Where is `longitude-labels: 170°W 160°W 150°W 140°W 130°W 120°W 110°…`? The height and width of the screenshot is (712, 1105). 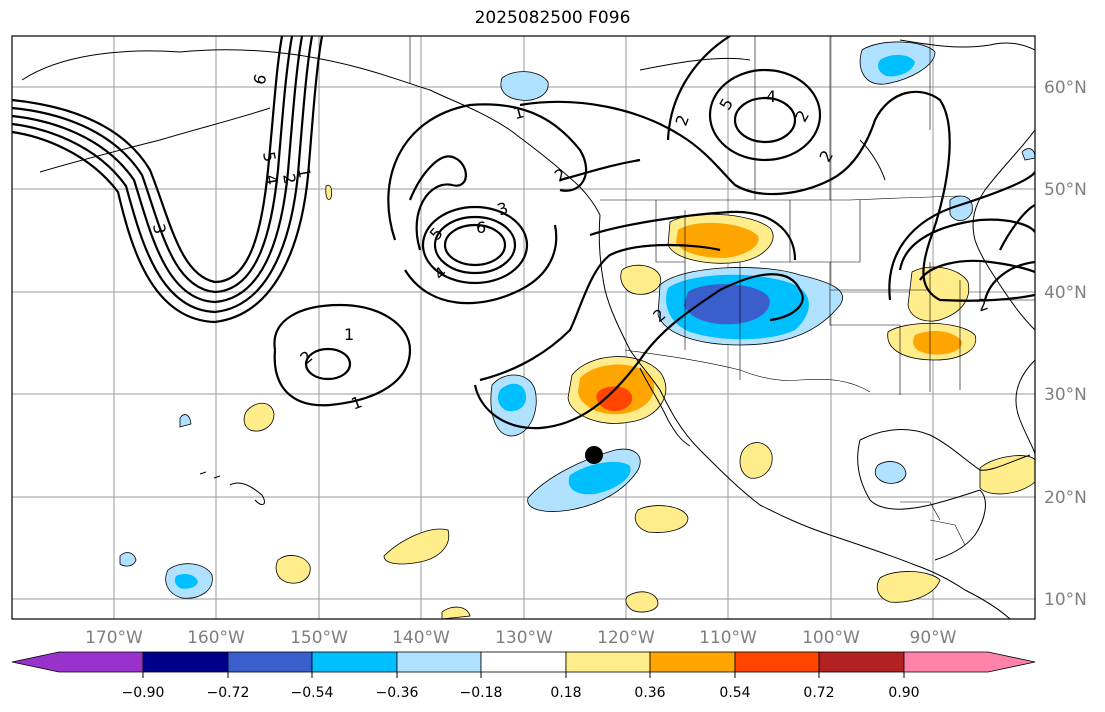 longitude-labels: 170°W 160°W 150°W 140°W 130°W 120°W 110°… is located at coordinates (521, 638).